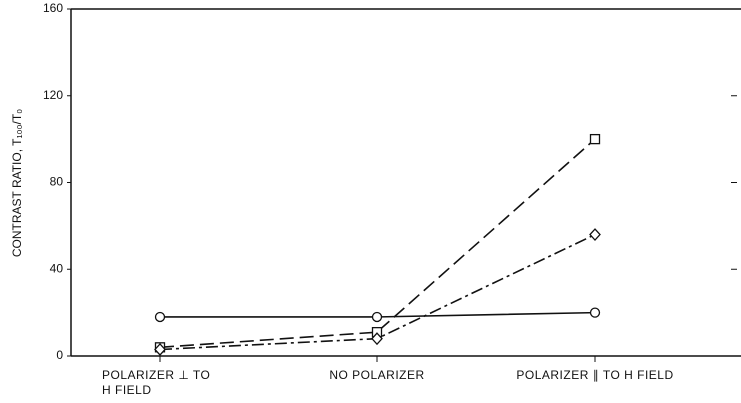 The width and height of the screenshot is (741, 403). What do you see at coordinates (59, 355) in the screenshot?
I see `y-tick-label: 0` at bounding box center [59, 355].